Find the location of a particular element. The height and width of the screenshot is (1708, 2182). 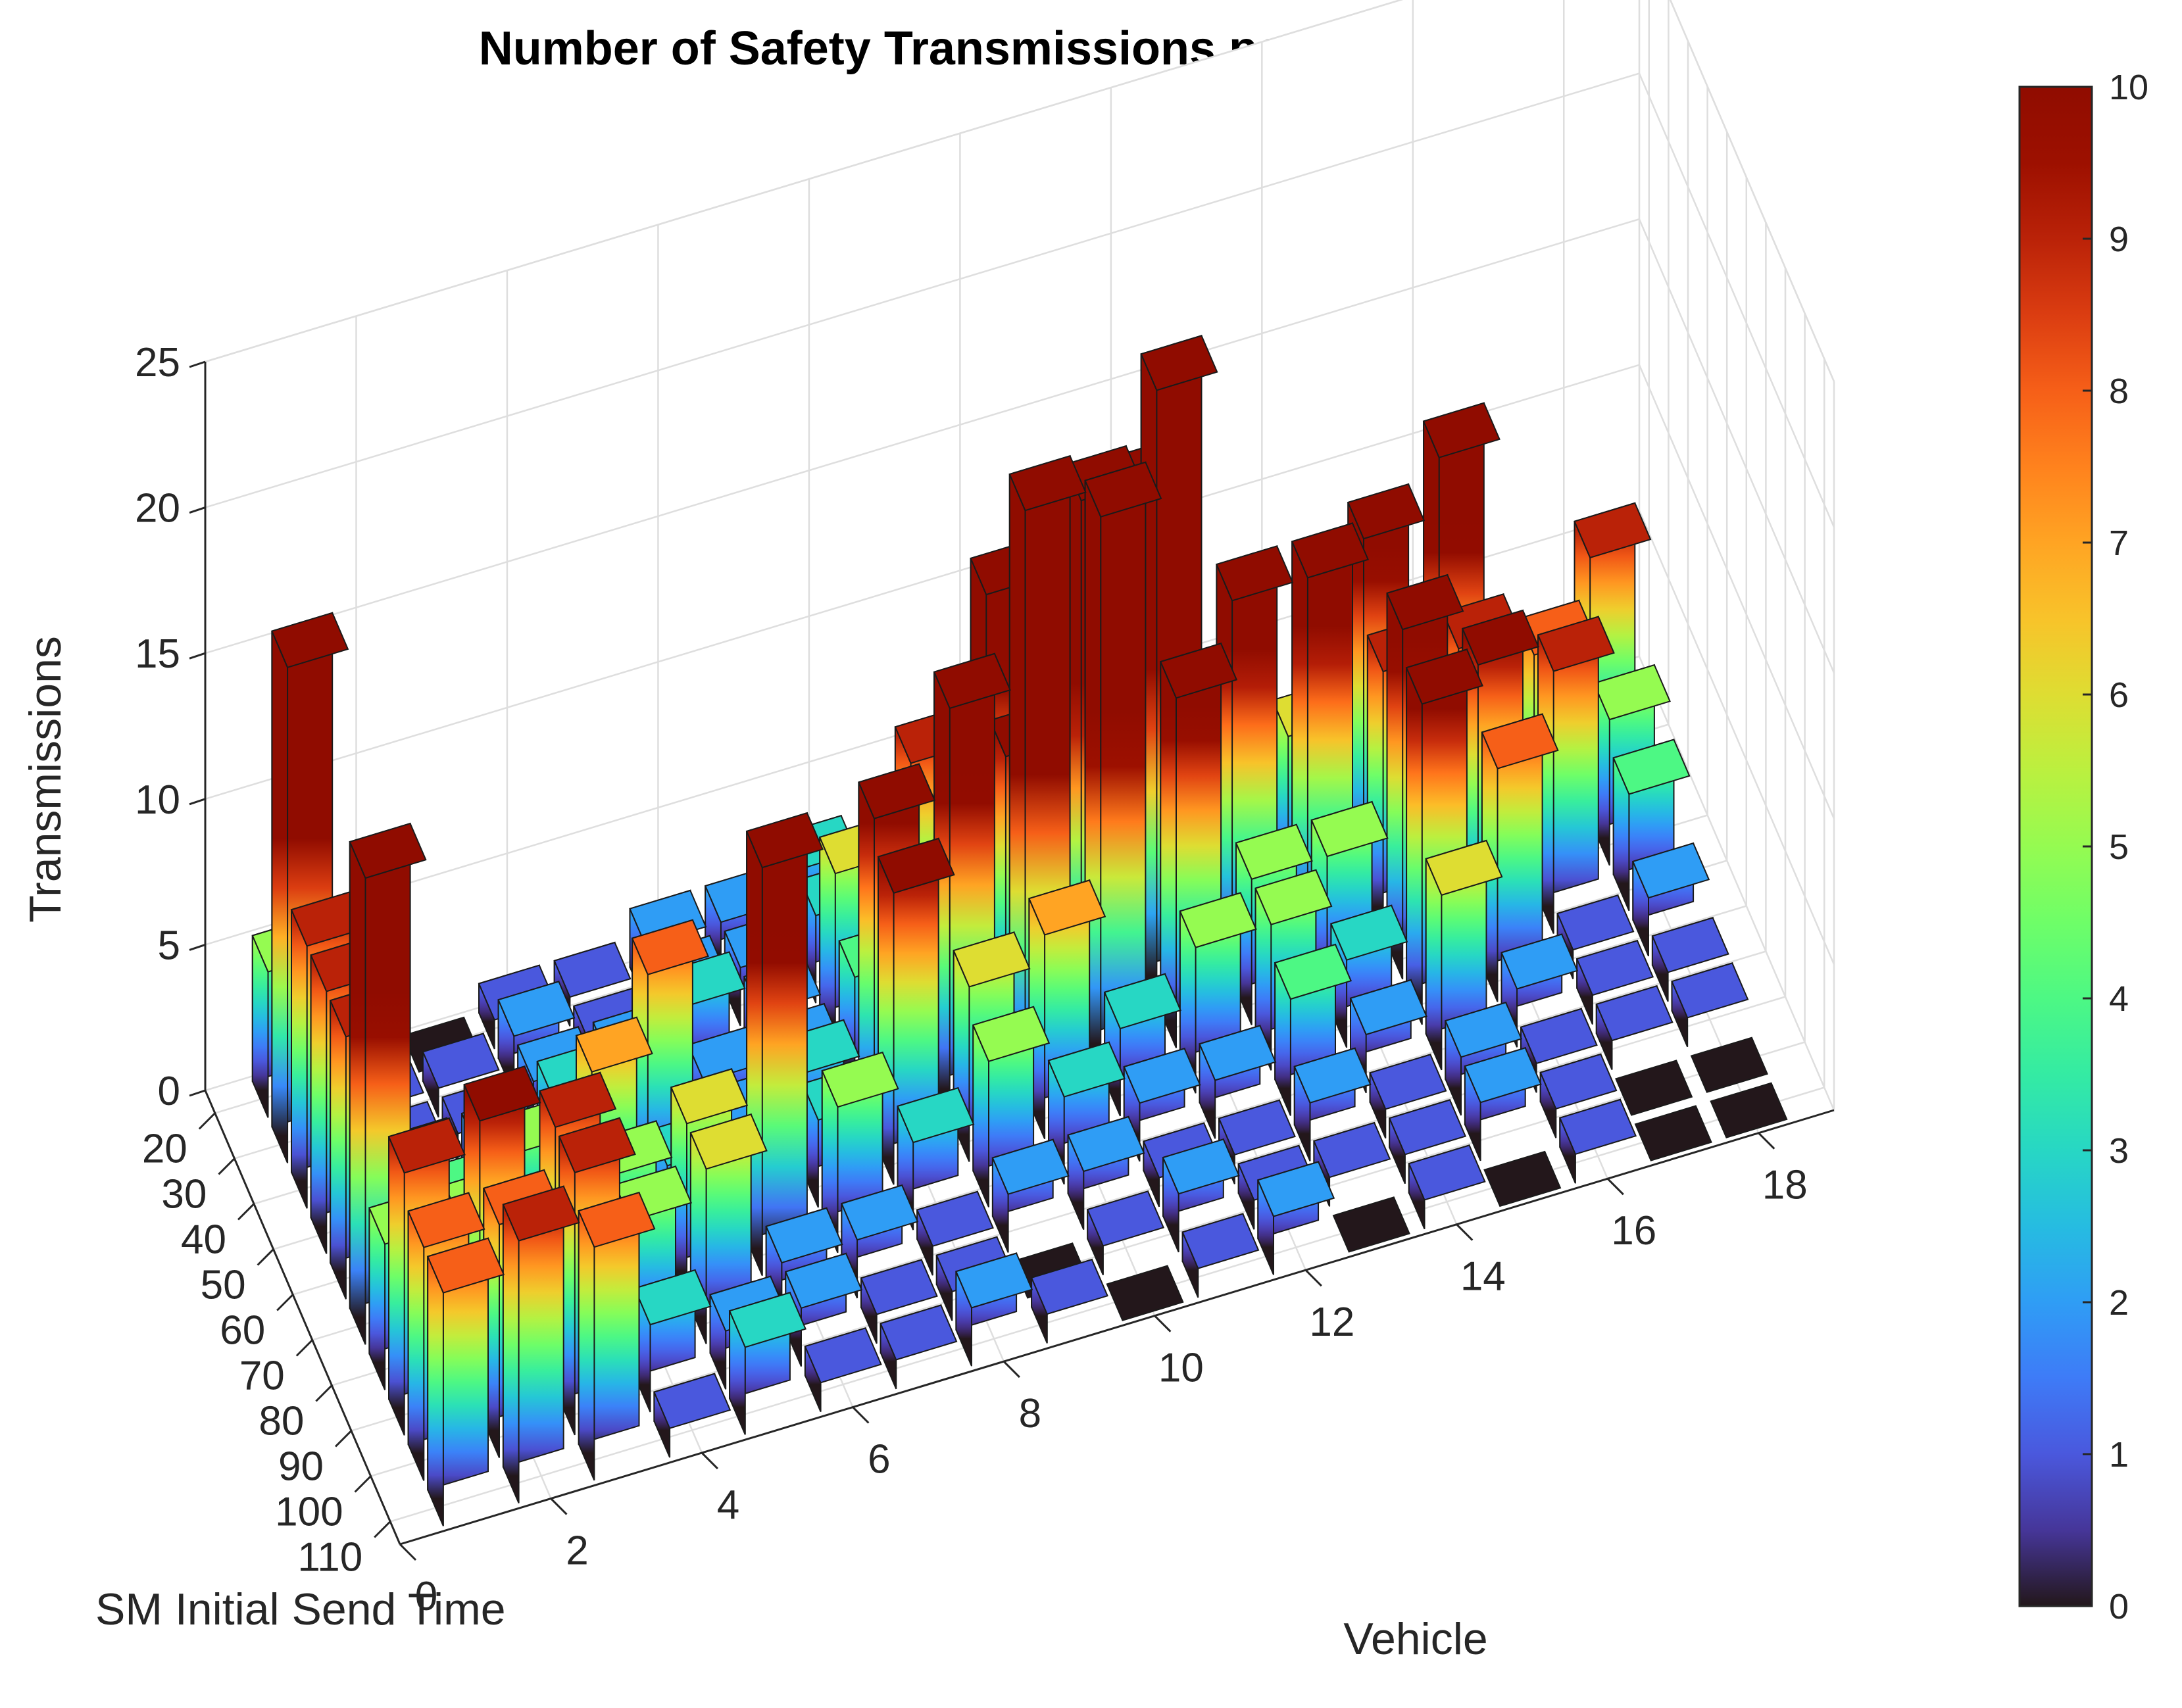

colorbar-tick-label: 3 is located at coordinates (2119, 1151).